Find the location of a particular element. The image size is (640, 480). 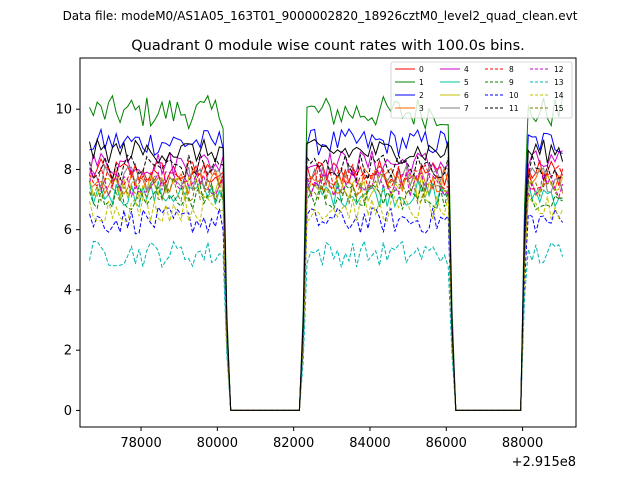

legend-label-7: 7 is located at coordinates (466, 108).